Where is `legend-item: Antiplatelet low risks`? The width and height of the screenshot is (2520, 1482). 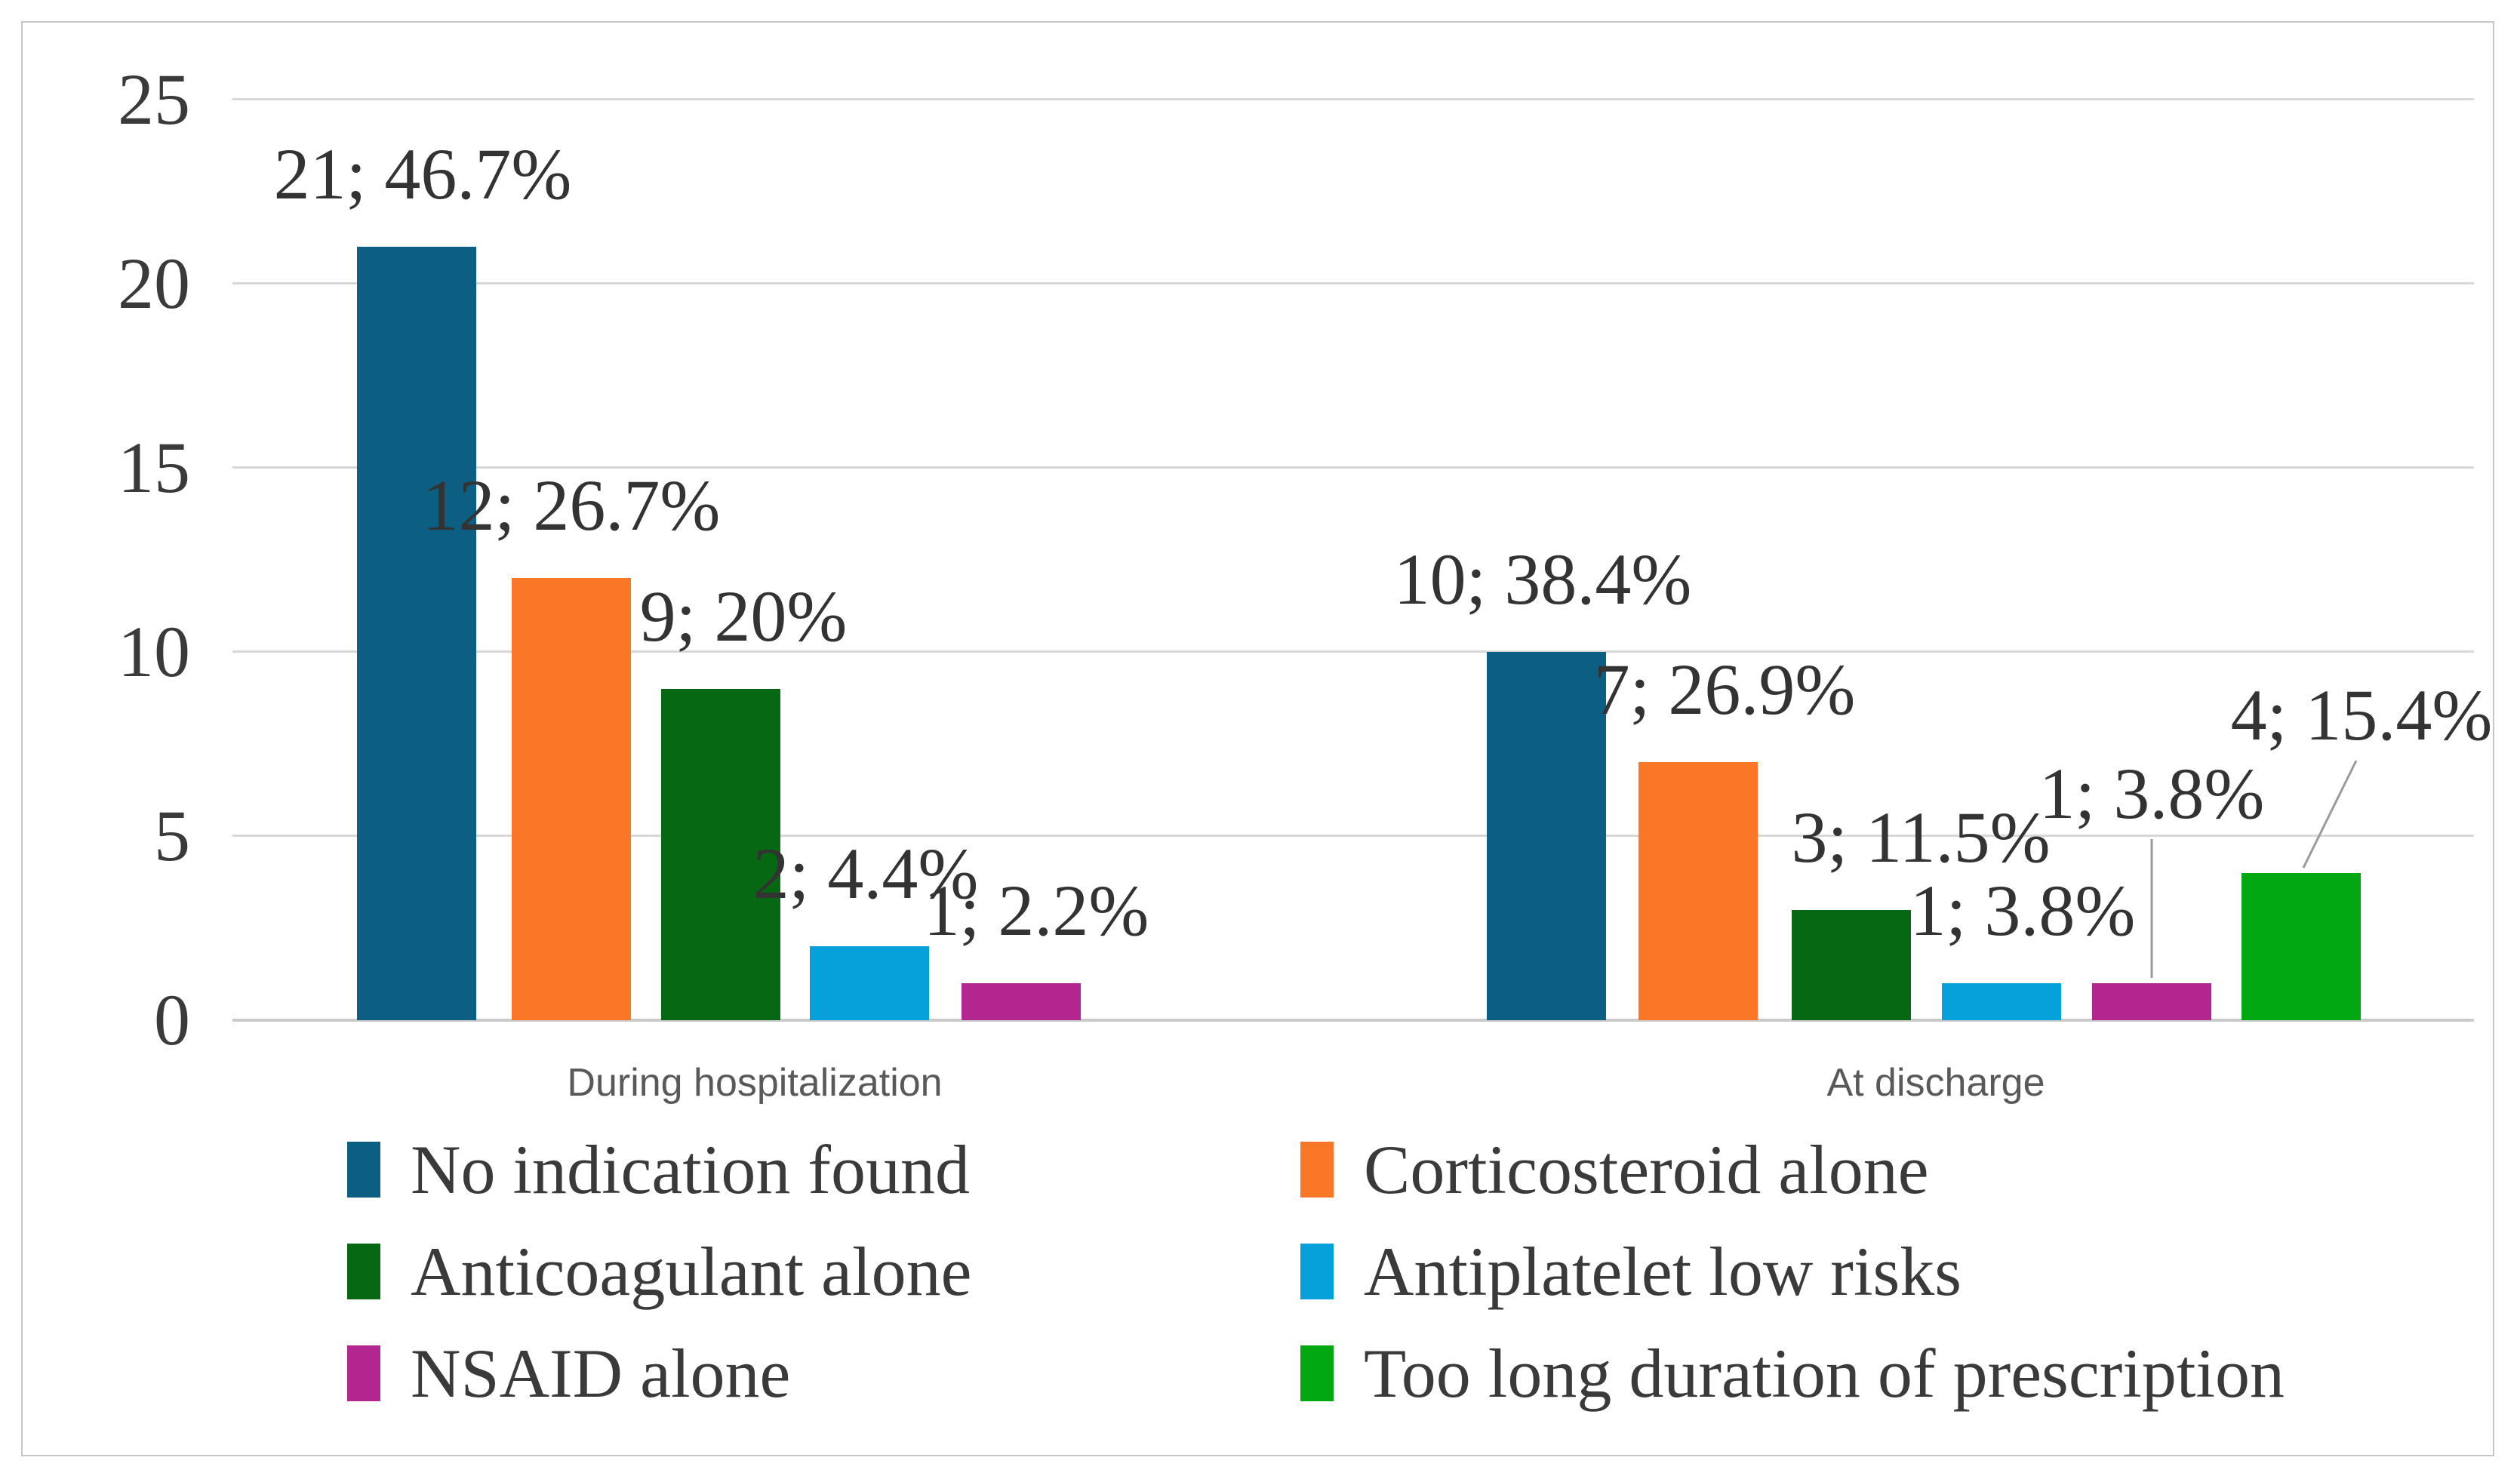
legend-item: Antiplatelet low risks is located at coordinates (1631, 1272).